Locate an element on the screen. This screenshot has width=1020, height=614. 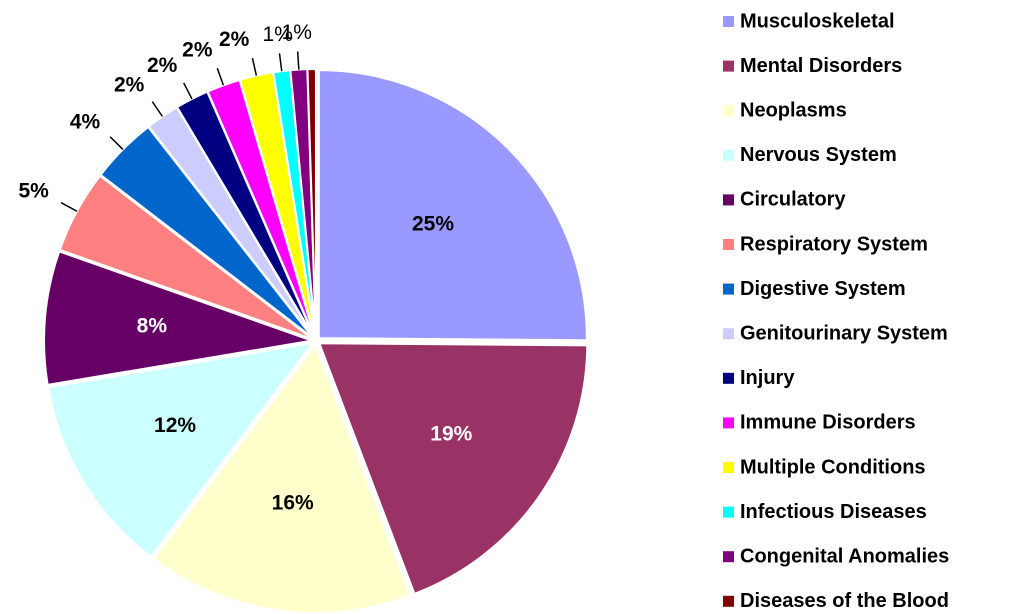
legend-label: Mental Disorders is located at coordinates (821, 66).